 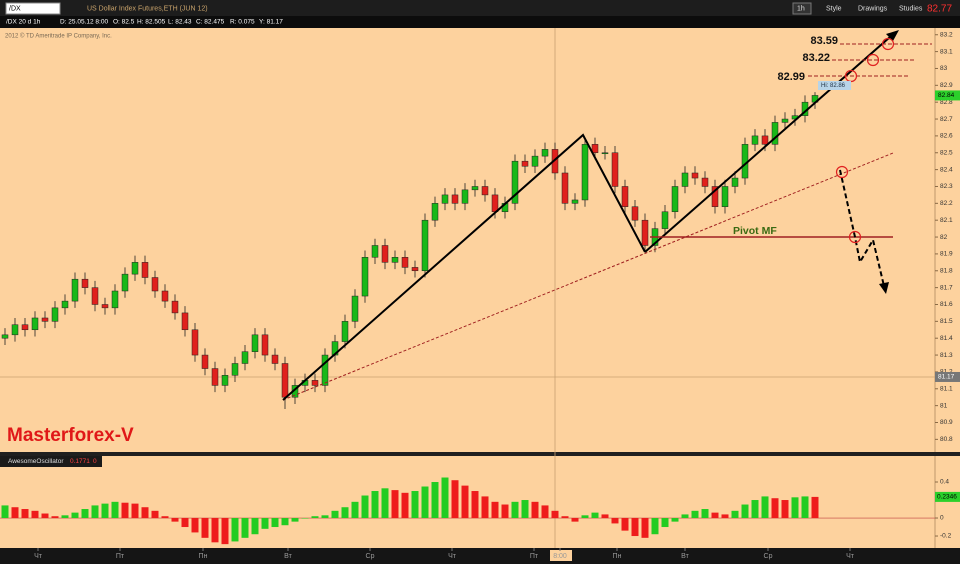 I want to click on level-label: 83.59, so click(x=824, y=41).